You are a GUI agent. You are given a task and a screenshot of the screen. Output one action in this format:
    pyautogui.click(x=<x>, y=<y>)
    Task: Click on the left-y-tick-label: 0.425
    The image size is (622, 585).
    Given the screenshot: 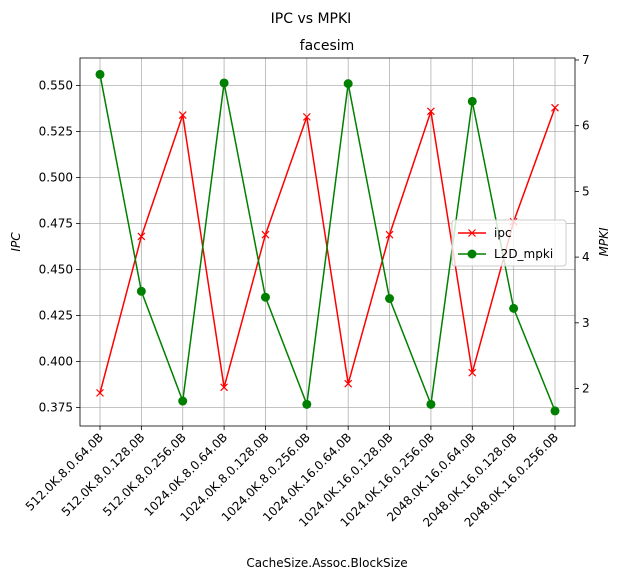 What is the action you would take?
    pyautogui.click(x=56, y=316)
    